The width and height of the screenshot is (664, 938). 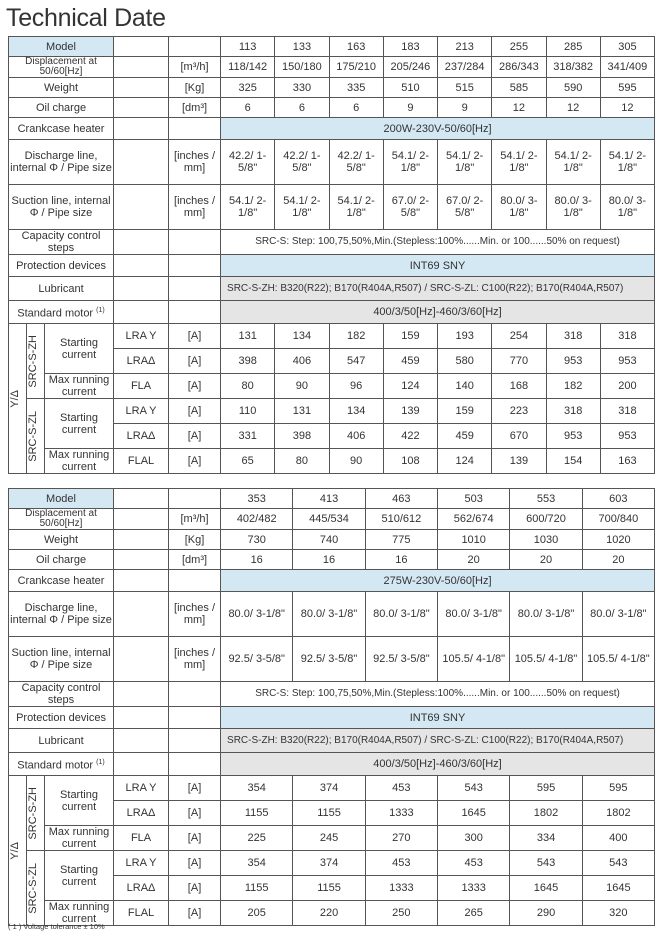 I want to click on zh-label: SRC-S-ZH, so click(x=35, y=361).